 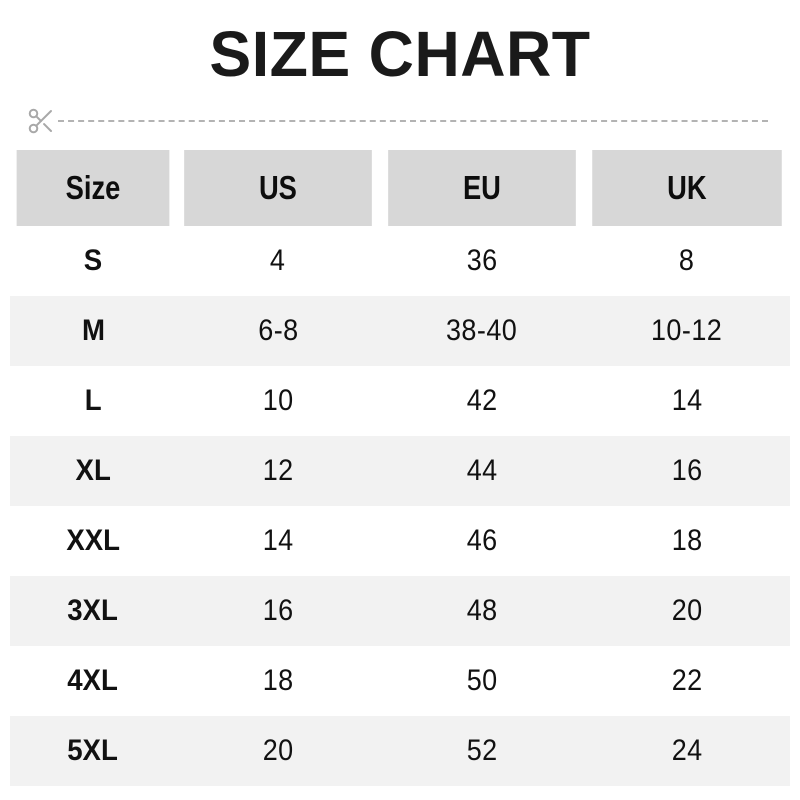 I want to click on cell-size-value: M, so click(x=93, y=330).